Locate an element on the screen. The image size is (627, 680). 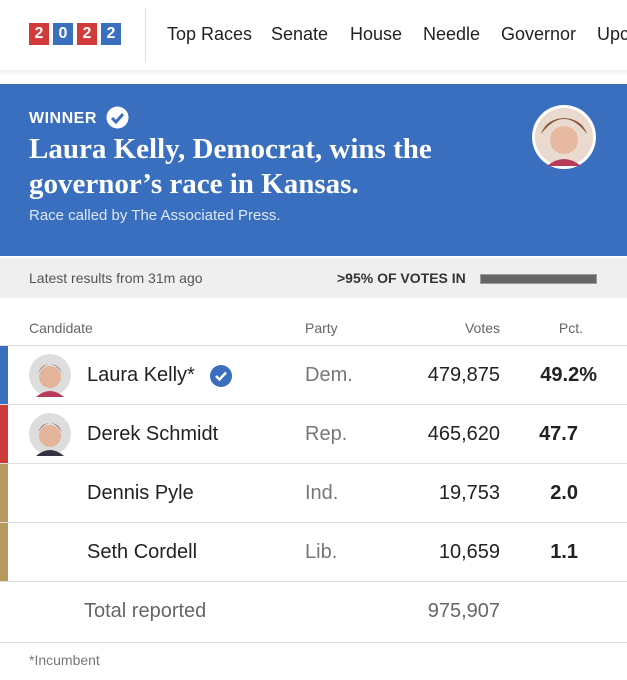
column-header: Pct. is located at coordinates (570, 328).